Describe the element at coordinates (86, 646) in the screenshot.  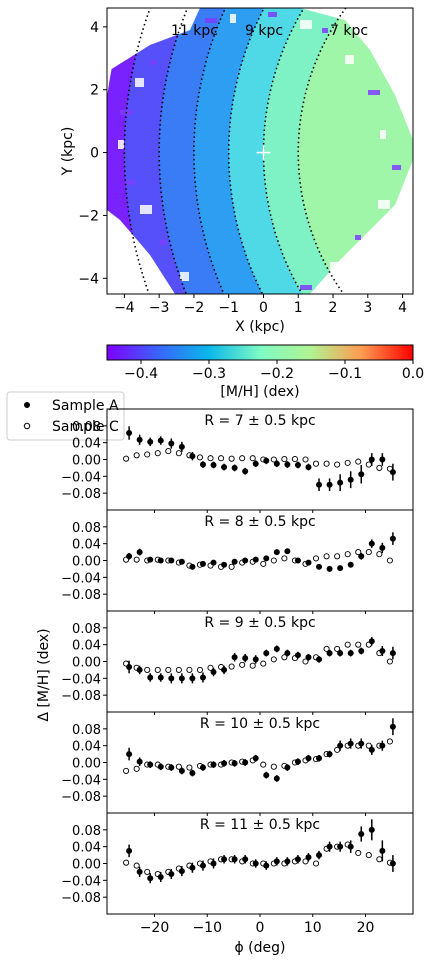
I see `panel-y-tick-label: 0.04` at that location.